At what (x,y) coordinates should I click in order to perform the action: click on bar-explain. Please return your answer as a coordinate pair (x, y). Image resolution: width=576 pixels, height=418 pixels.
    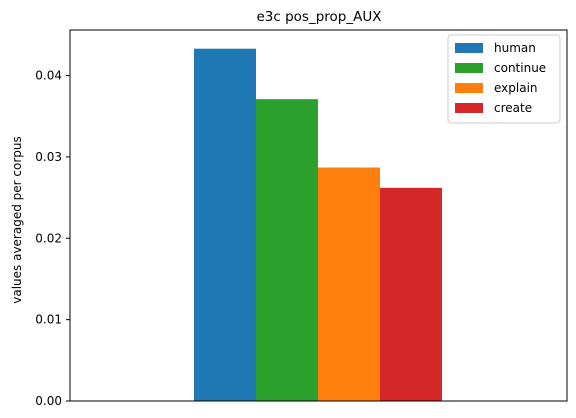
    Looking at the image, I should click on (349, 284).